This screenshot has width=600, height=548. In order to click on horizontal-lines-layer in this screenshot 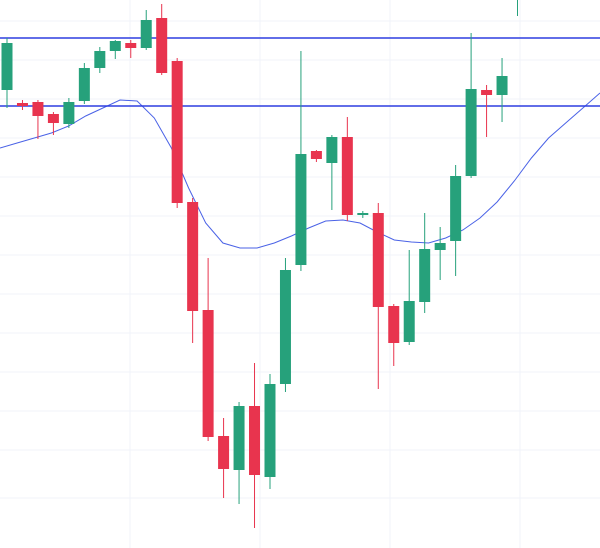, I will do `click(300, 72)`.